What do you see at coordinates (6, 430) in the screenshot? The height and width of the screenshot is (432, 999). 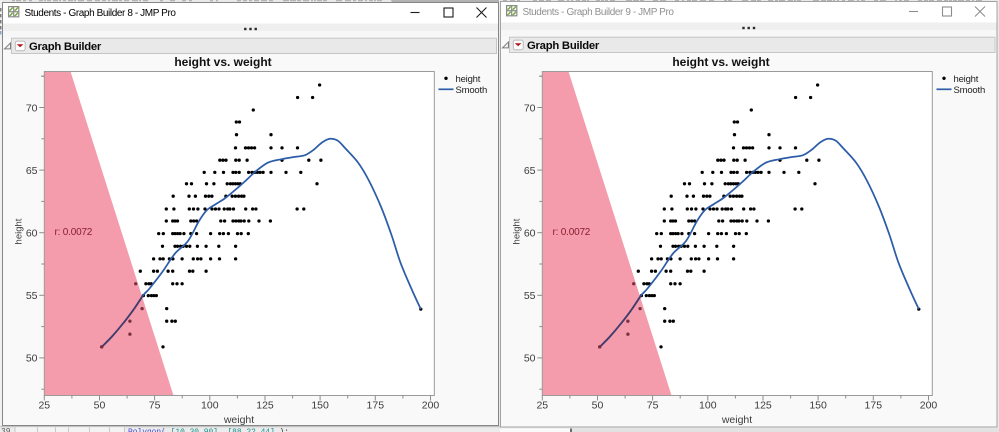 I see `svg-text: 39` at bounding box center [6, 430].